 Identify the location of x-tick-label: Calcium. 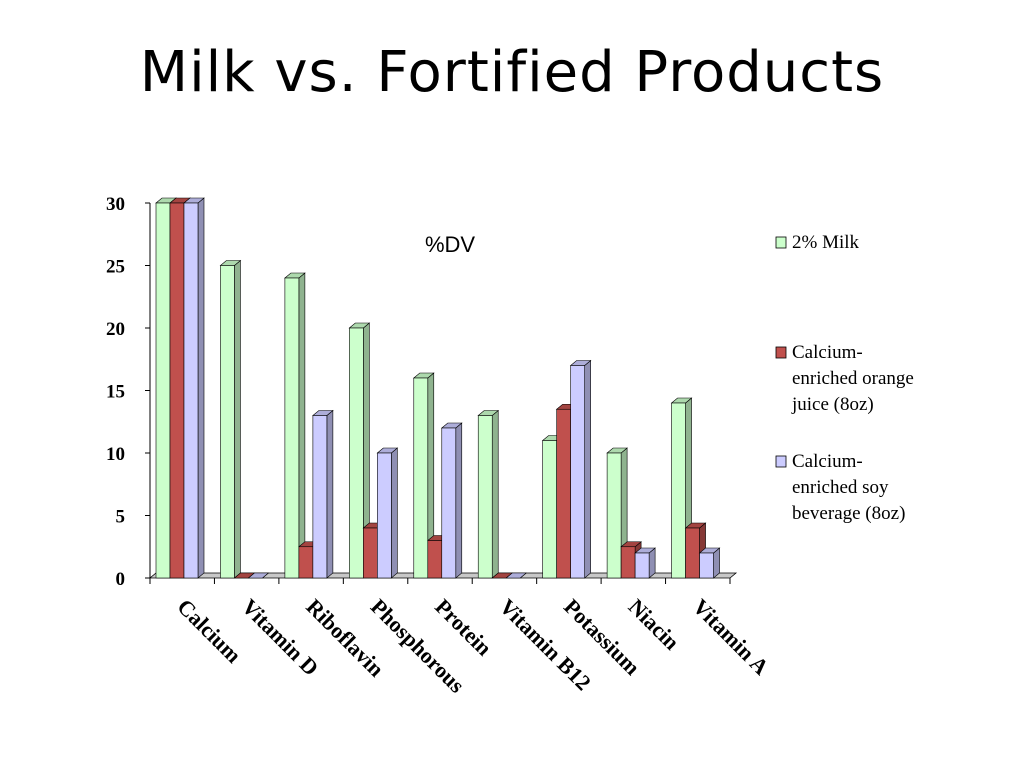
(209, 631).